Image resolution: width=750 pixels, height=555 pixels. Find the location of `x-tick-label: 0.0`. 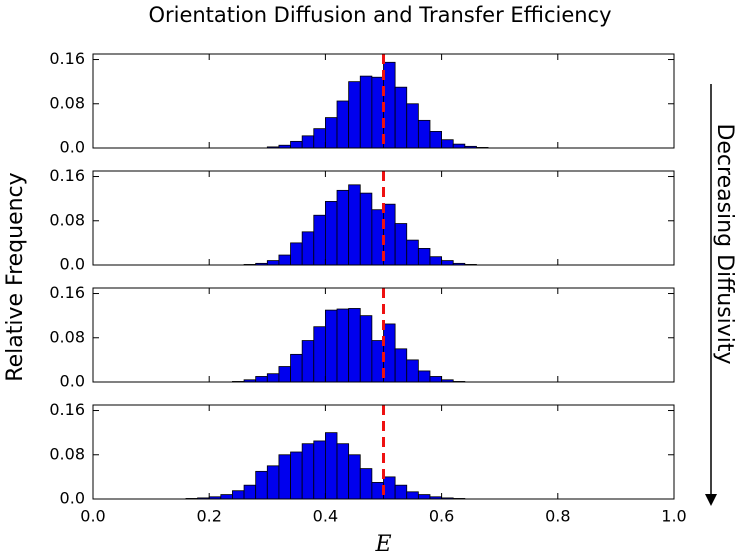

x-tick-label: 0.0 is located at coordinates (92, 516).